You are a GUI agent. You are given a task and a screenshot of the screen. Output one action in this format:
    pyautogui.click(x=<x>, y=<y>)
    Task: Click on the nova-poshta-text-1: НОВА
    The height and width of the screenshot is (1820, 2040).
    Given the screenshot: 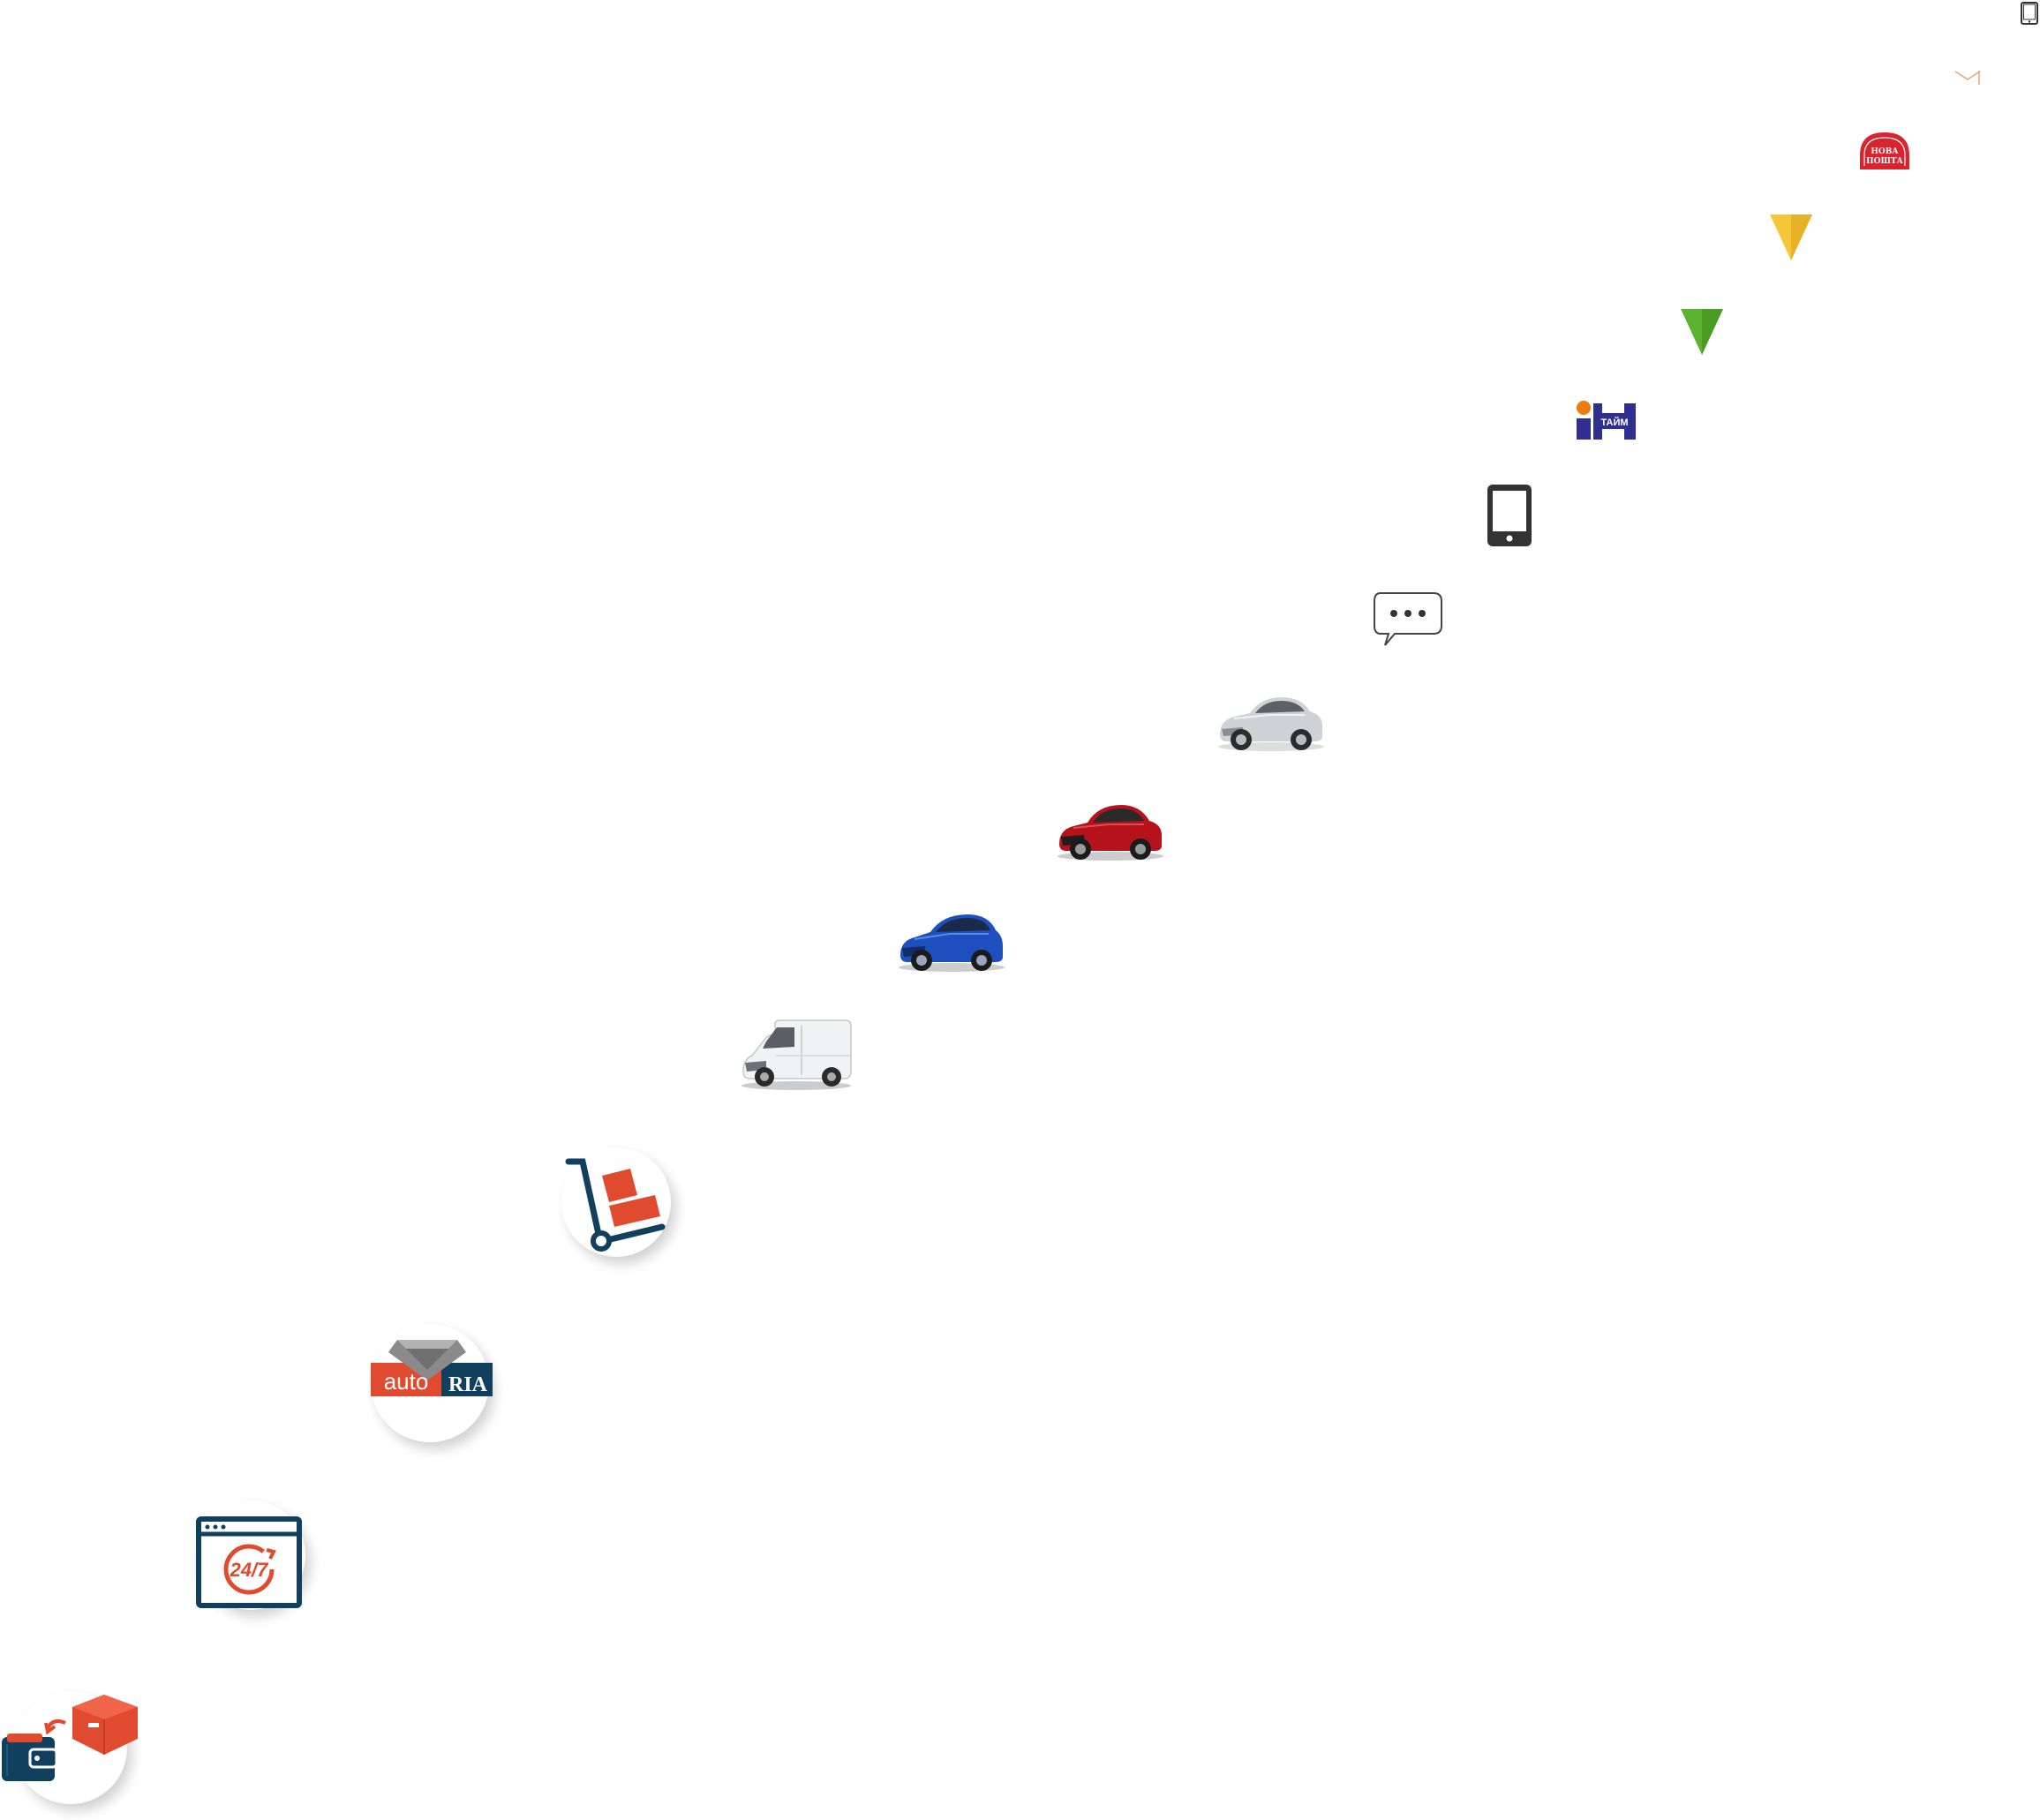 What is the action you would take?
    pyautogui.click(x=1885, y=151)
    